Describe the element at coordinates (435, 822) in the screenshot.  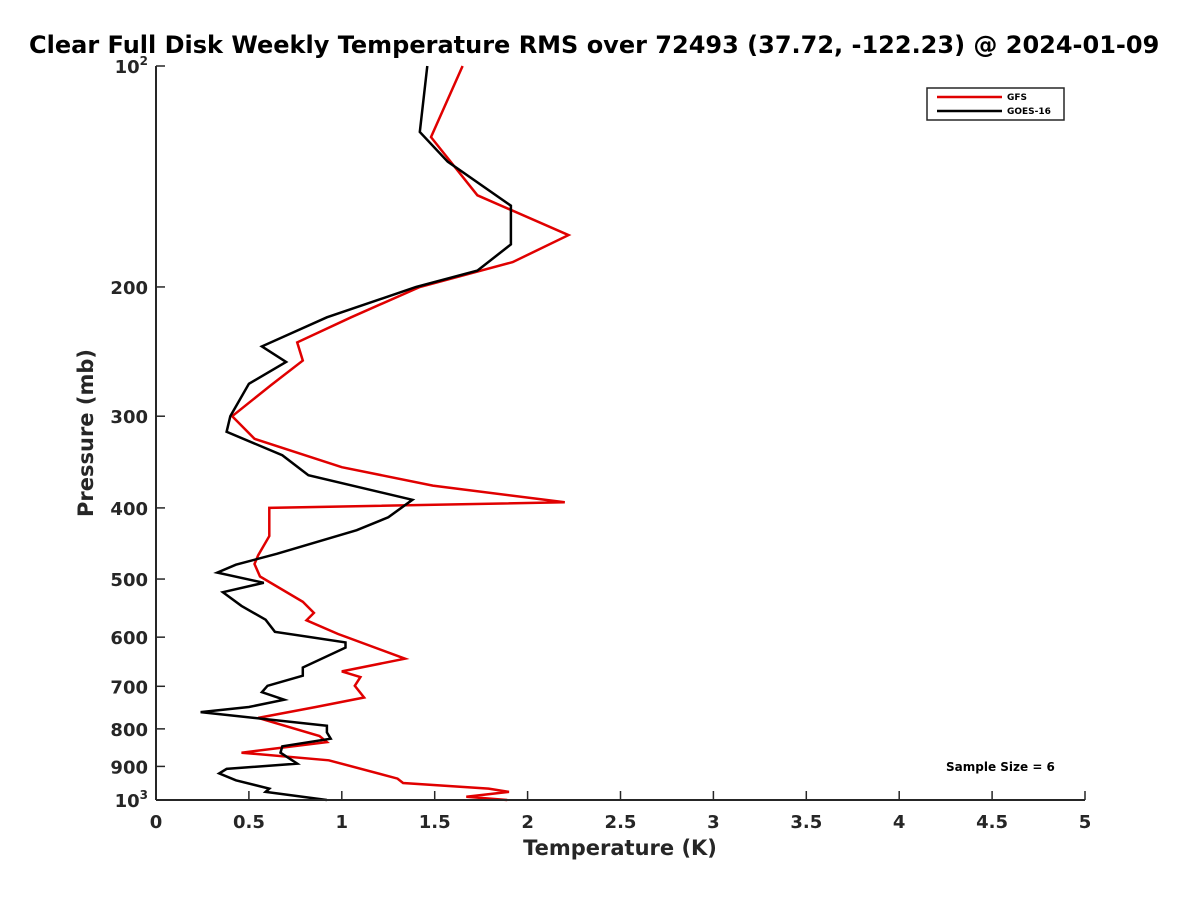
I see `x-tick-label: 1.5` at that location.